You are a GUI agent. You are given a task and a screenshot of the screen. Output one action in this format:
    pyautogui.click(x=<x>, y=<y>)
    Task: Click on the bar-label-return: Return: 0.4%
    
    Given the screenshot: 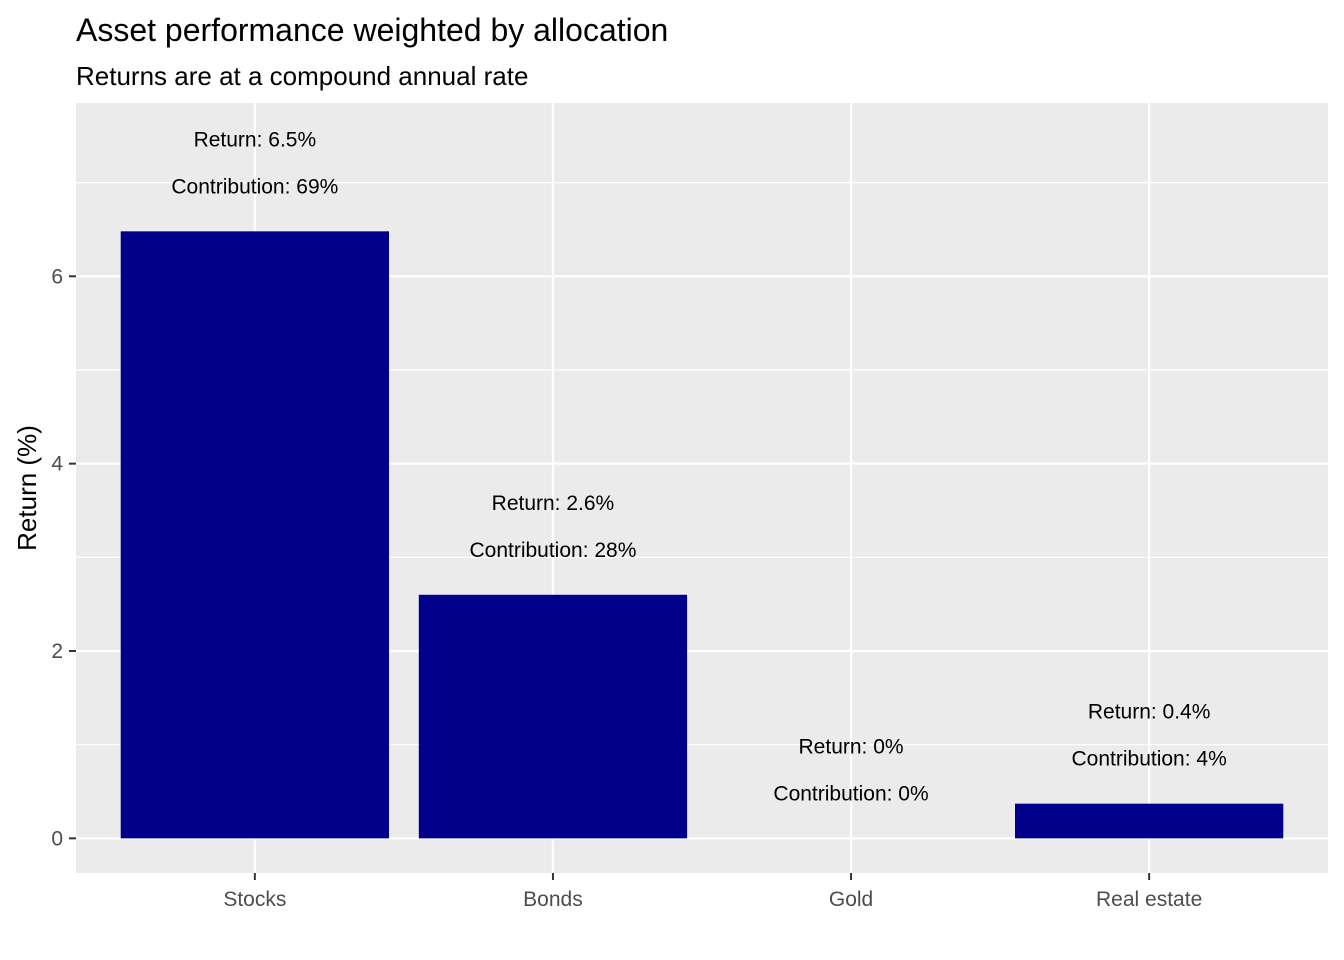 What is the action you would take?
    pyautogui.click(x=1149, y=712)
    